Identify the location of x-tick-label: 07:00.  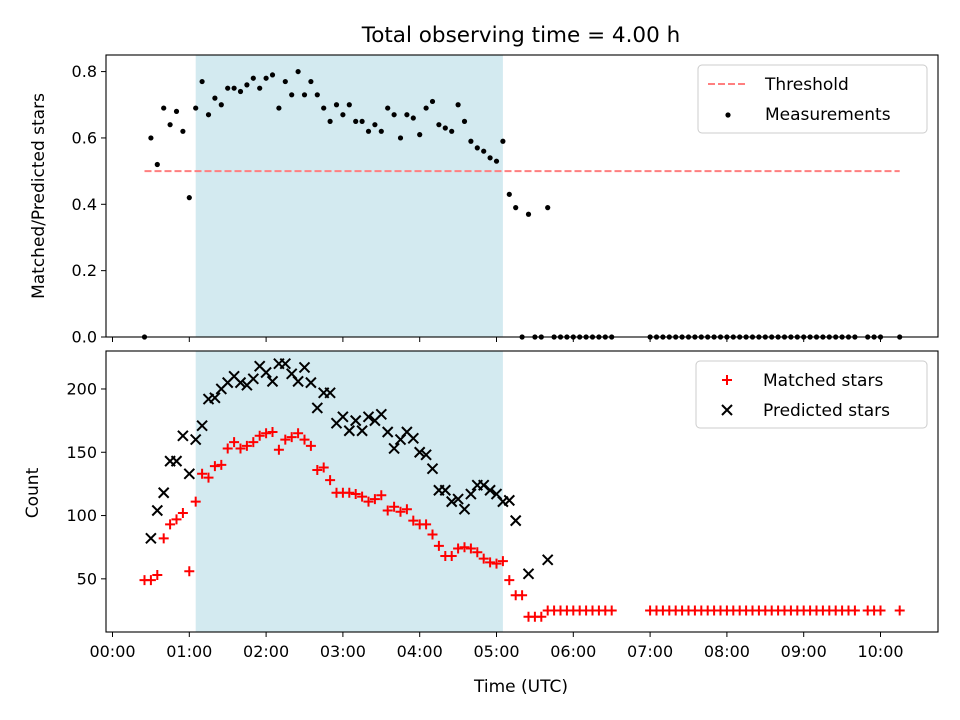
(650, 651).